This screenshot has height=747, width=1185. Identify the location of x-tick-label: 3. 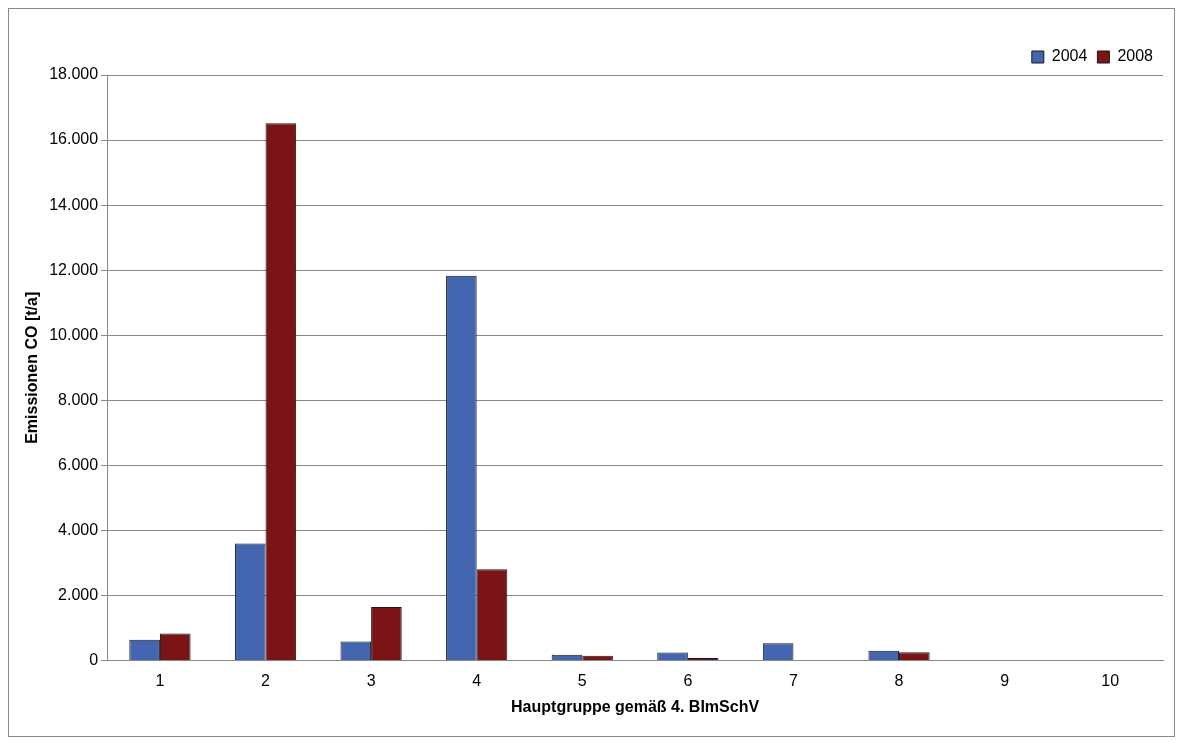
(371, 680).